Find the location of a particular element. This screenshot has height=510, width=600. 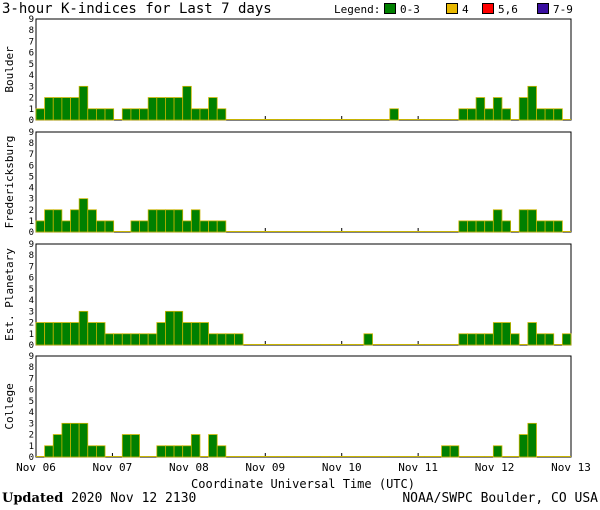

data-source: NOAA/SWPC Boulder, CO USA is located at coordinates (500, 498).